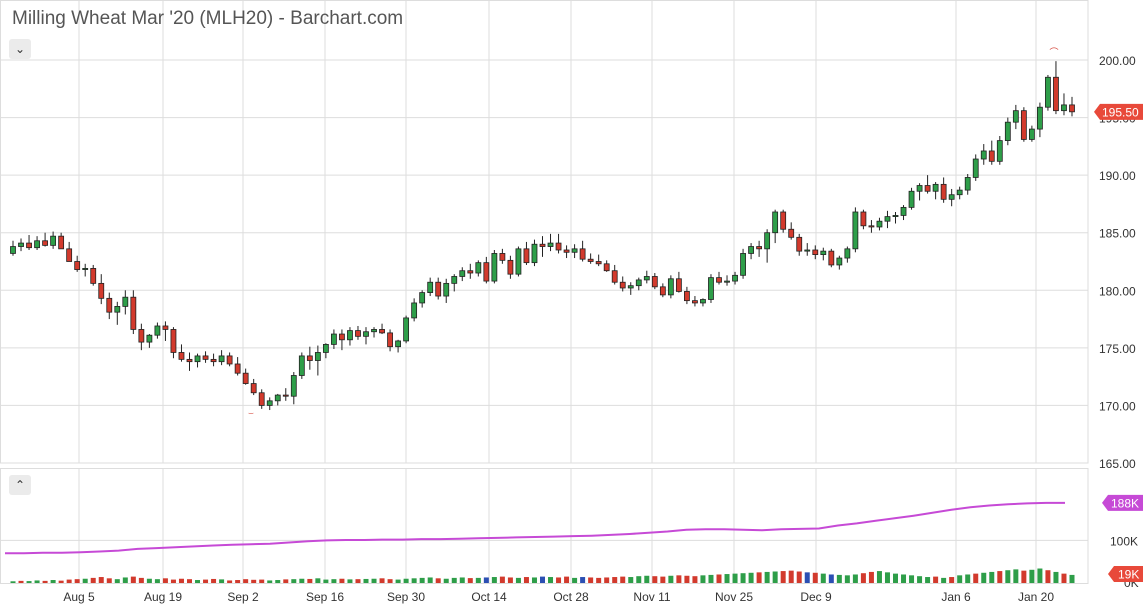 Image resolution: width=1147 pixels, height=605 pixels. I want to click on x-tick-label: Sep 2, so click(243, 597).